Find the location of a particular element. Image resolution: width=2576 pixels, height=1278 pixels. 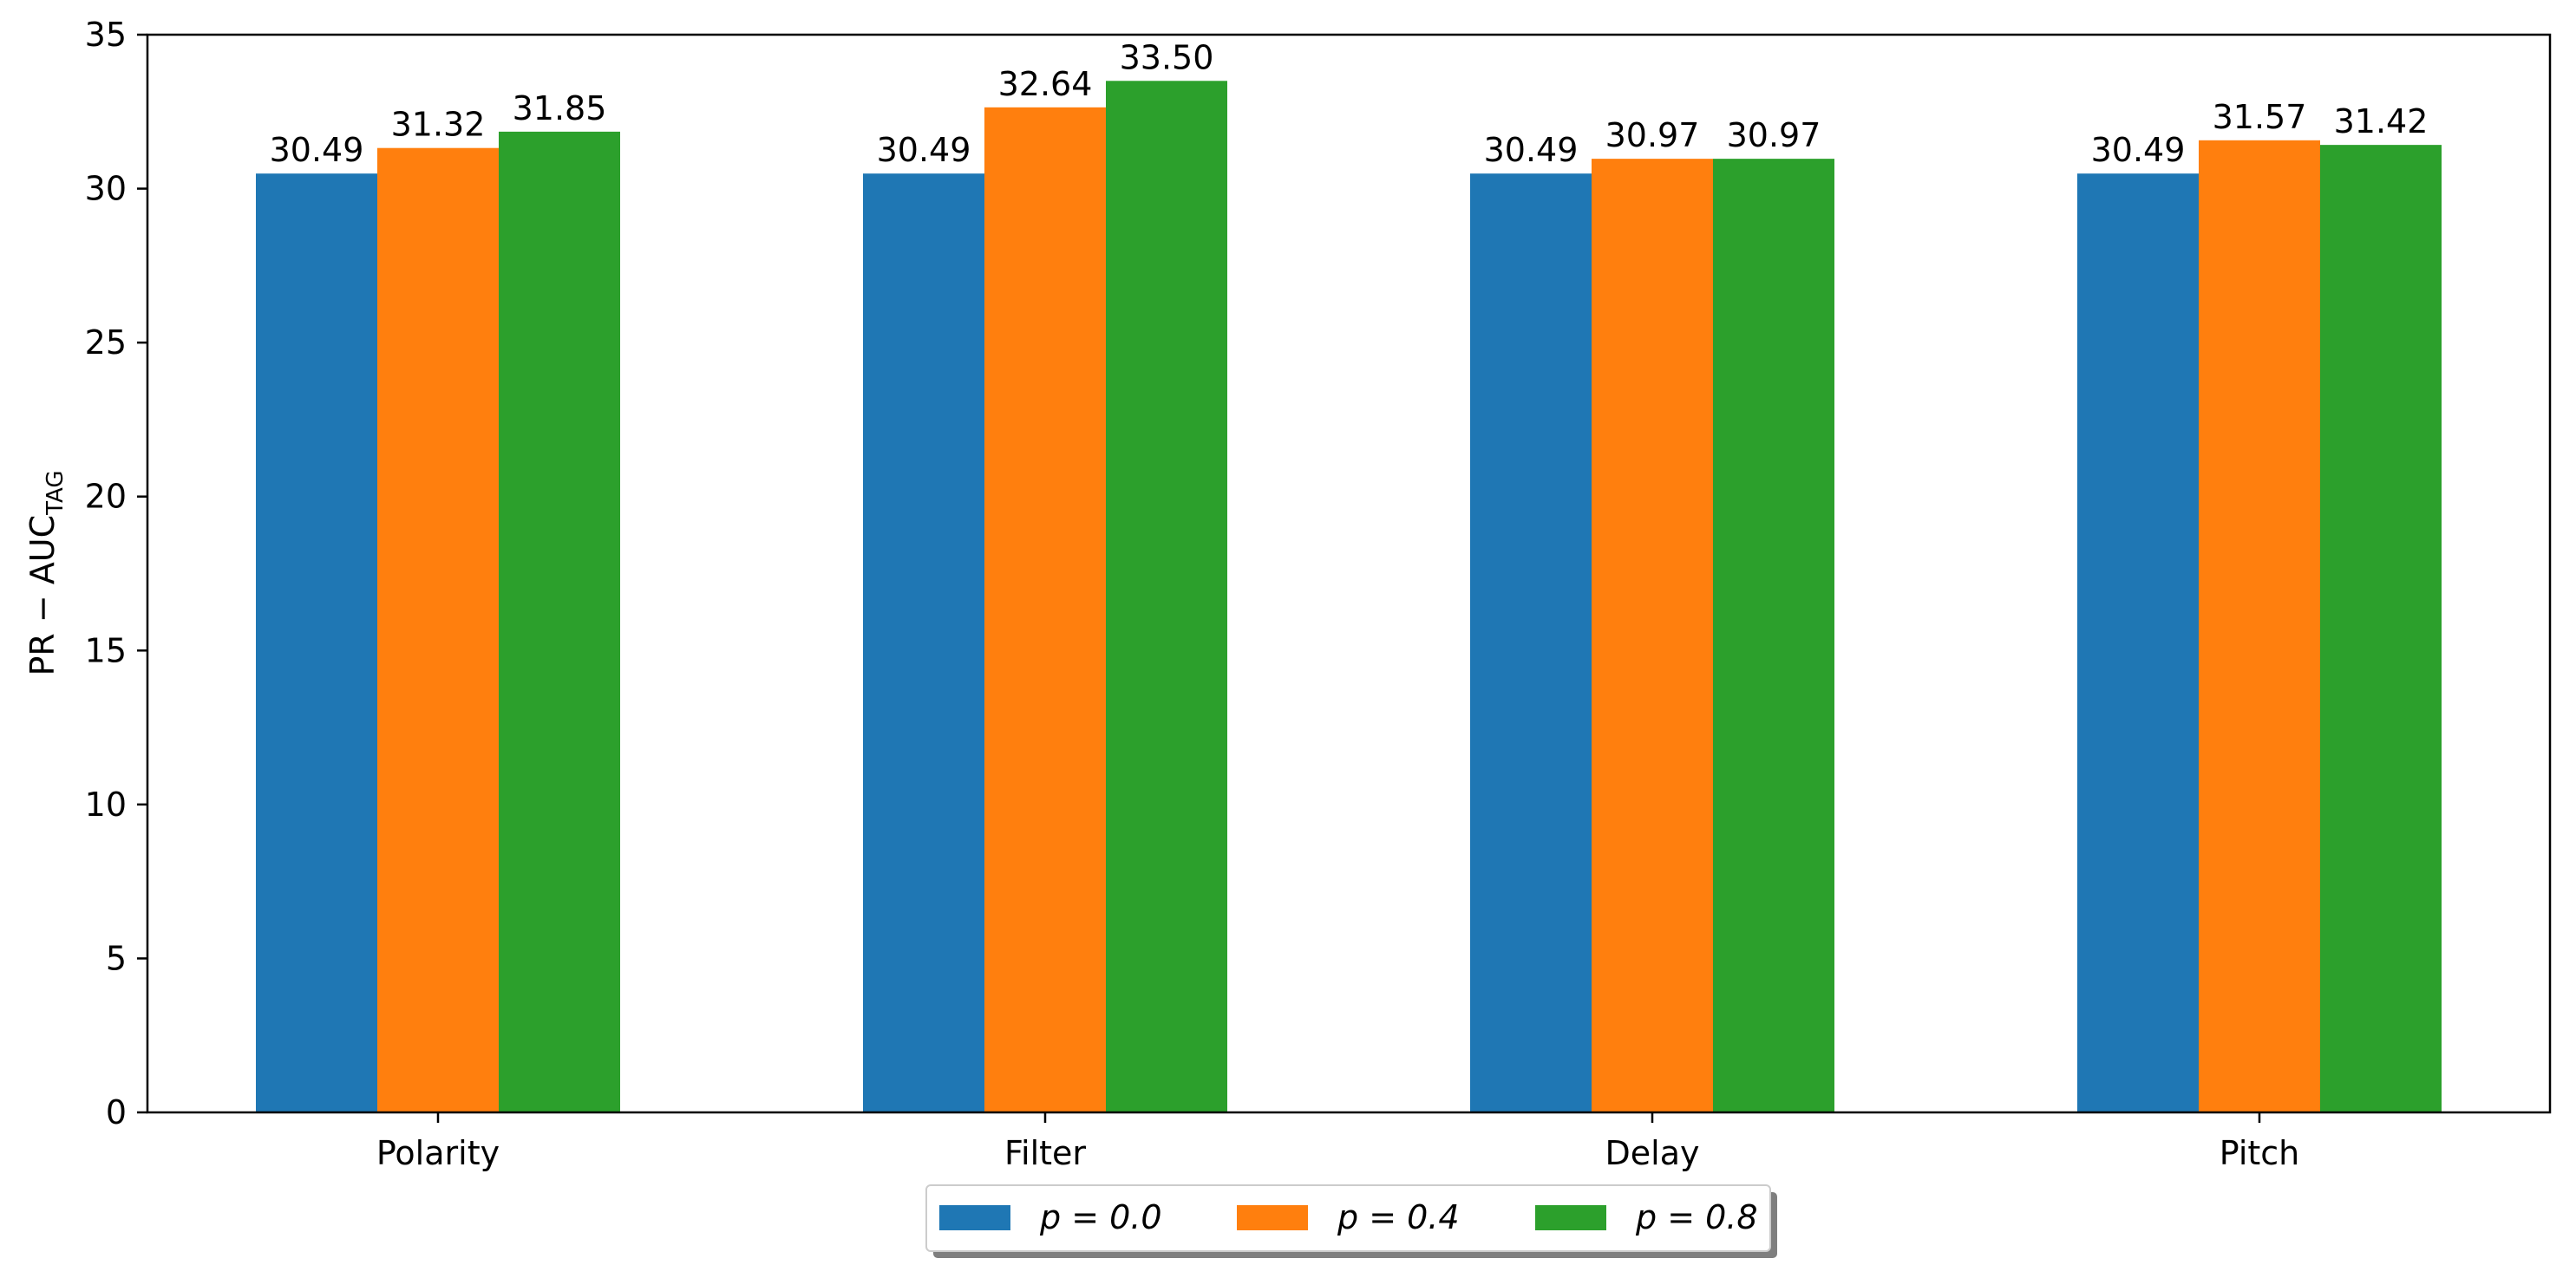

legend-box is located at coordinates (1348, 1218).